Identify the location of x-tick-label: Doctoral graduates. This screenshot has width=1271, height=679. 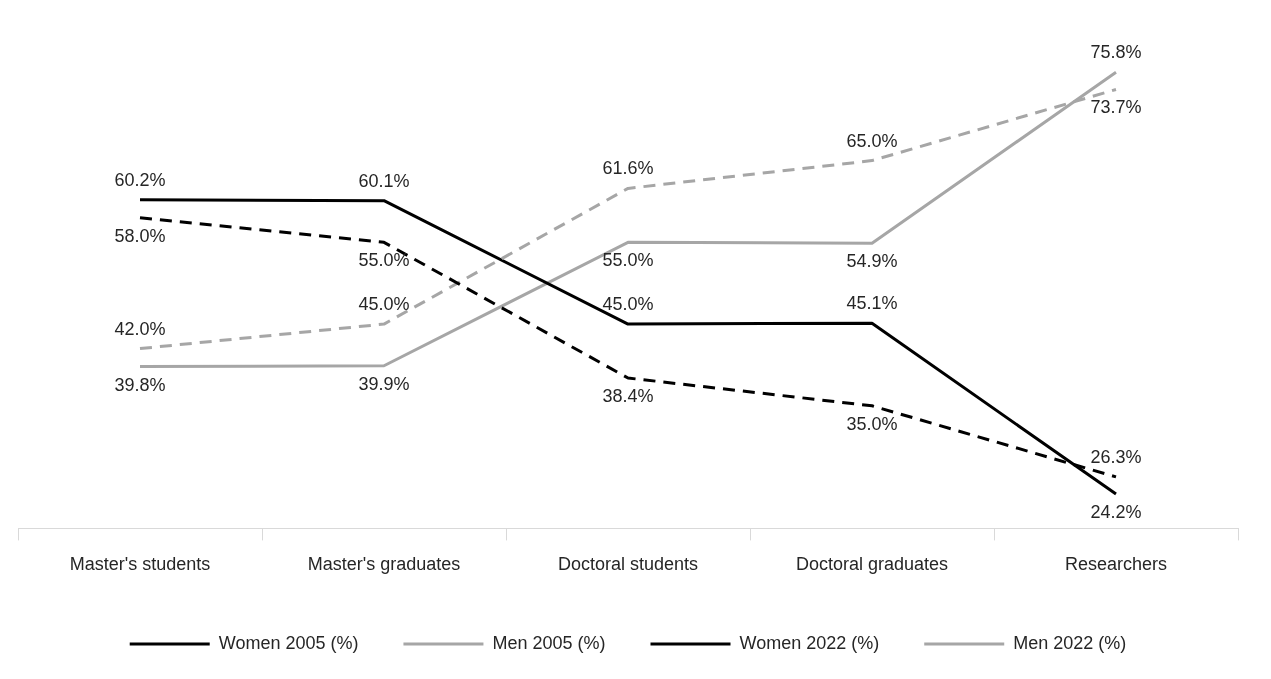
(872, 564).